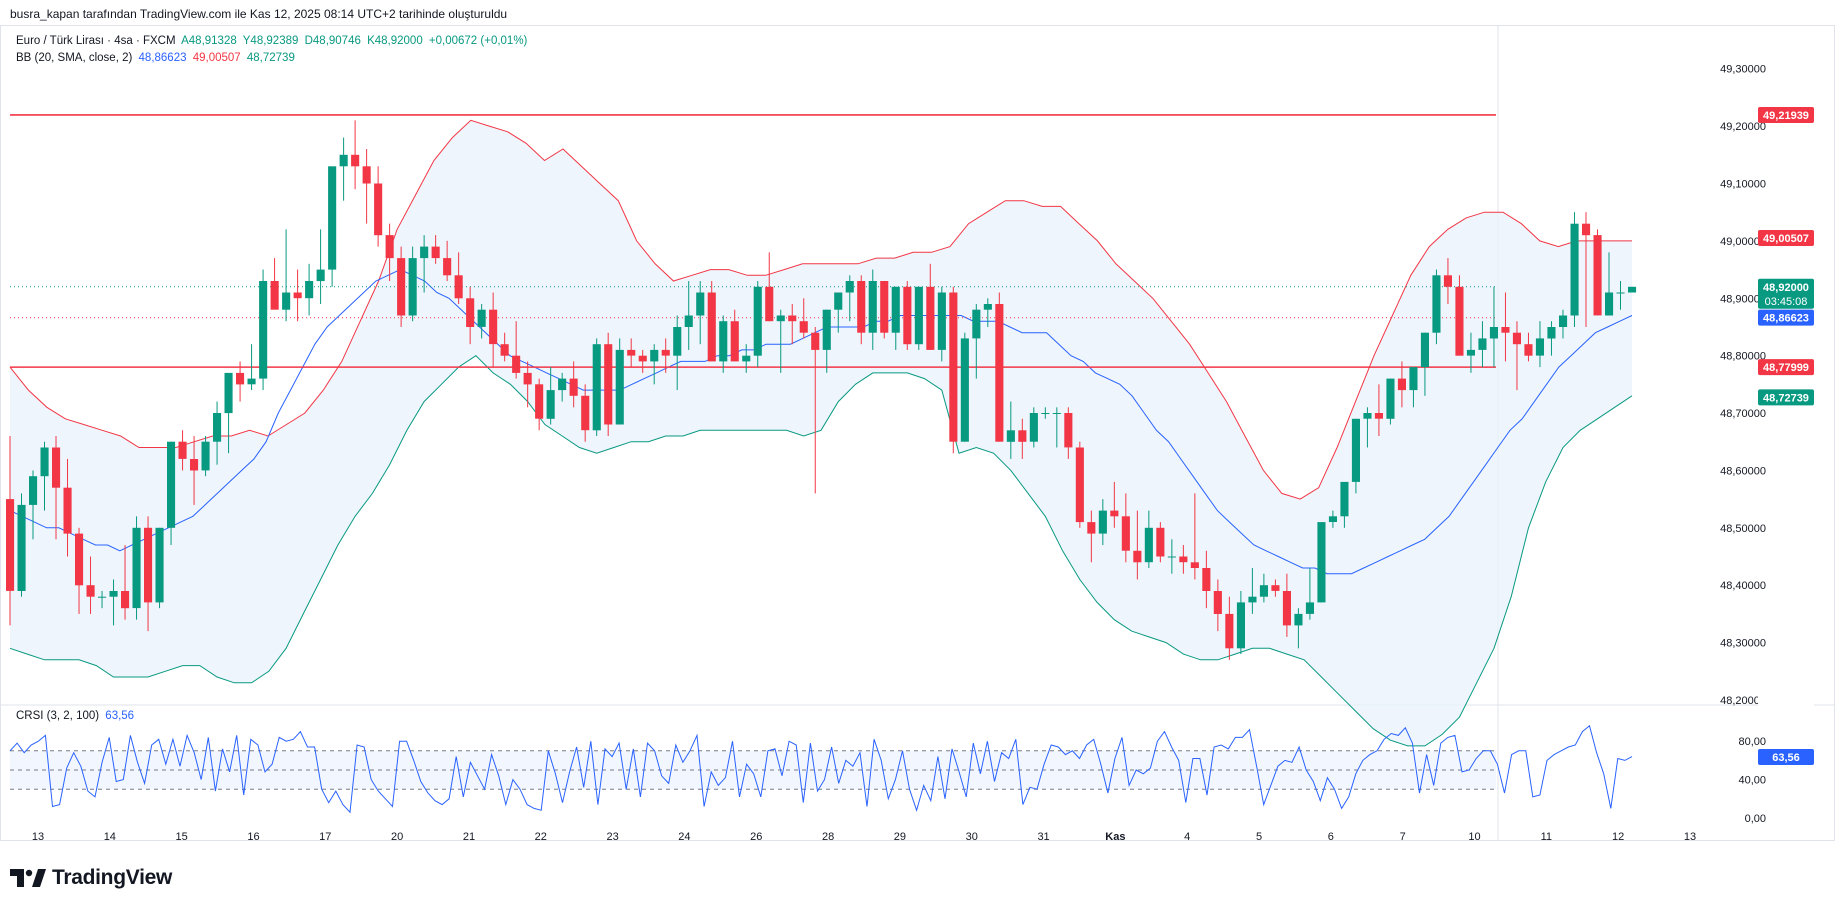 This screenshot has width=1835, height=909. I want to click on crsi-current-label: 63,56, so click(1786, 758).